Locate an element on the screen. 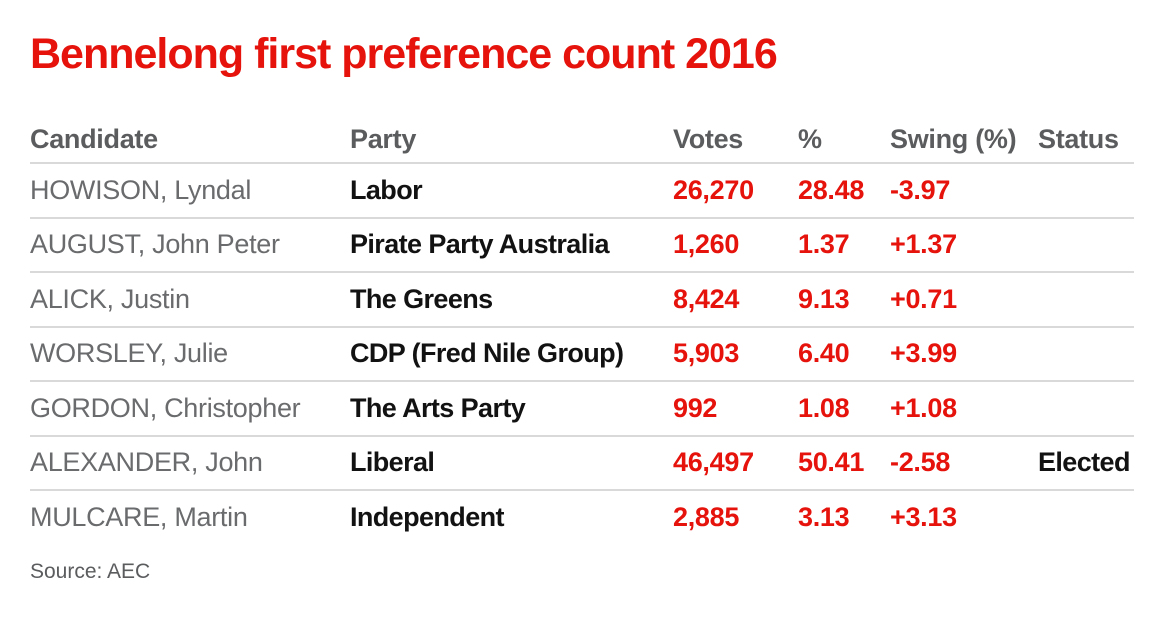 Image resolution: width=1162 pixels, height=621 pixels. column-header-swing: Swing (%) is located at coordinates (964, 140).